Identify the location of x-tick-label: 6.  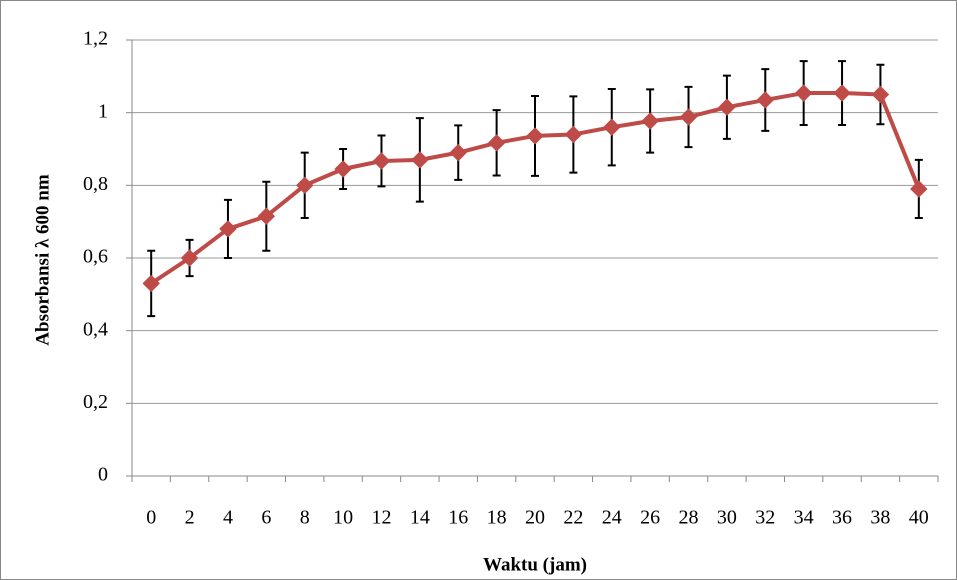
(266, 518).